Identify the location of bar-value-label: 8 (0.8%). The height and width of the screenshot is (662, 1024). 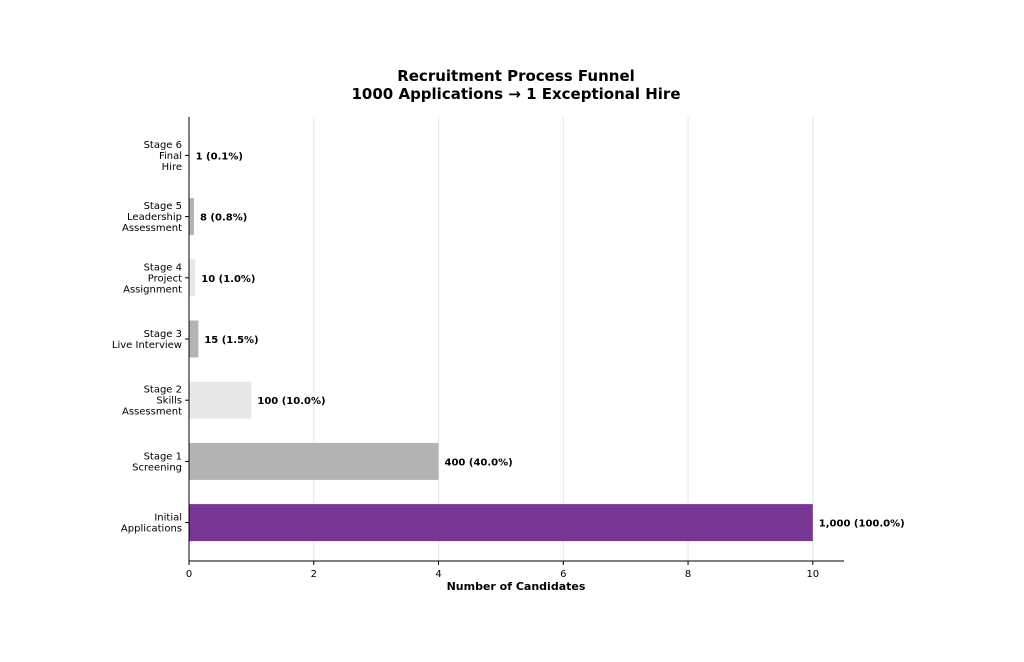
(223, 218).